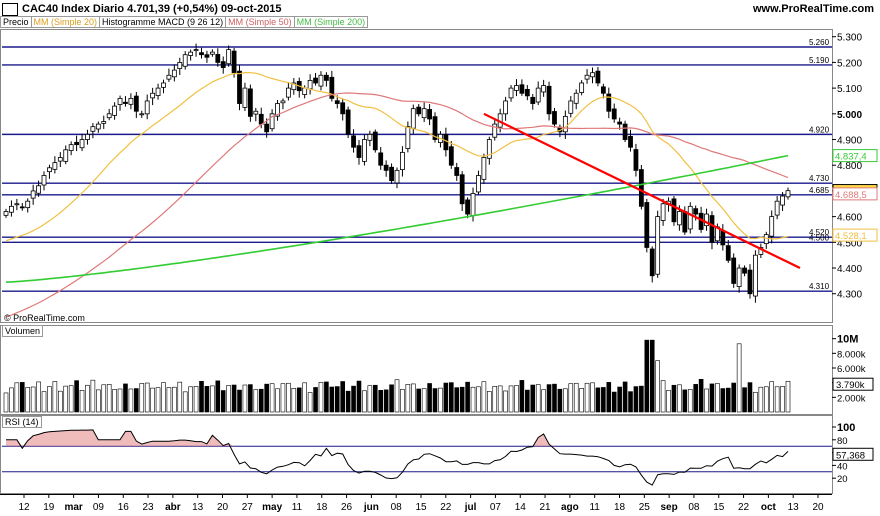  Describe the element at coordinates (847, 340) in the screenshot. I see `volume-tick-label-0: 10M` at that location.